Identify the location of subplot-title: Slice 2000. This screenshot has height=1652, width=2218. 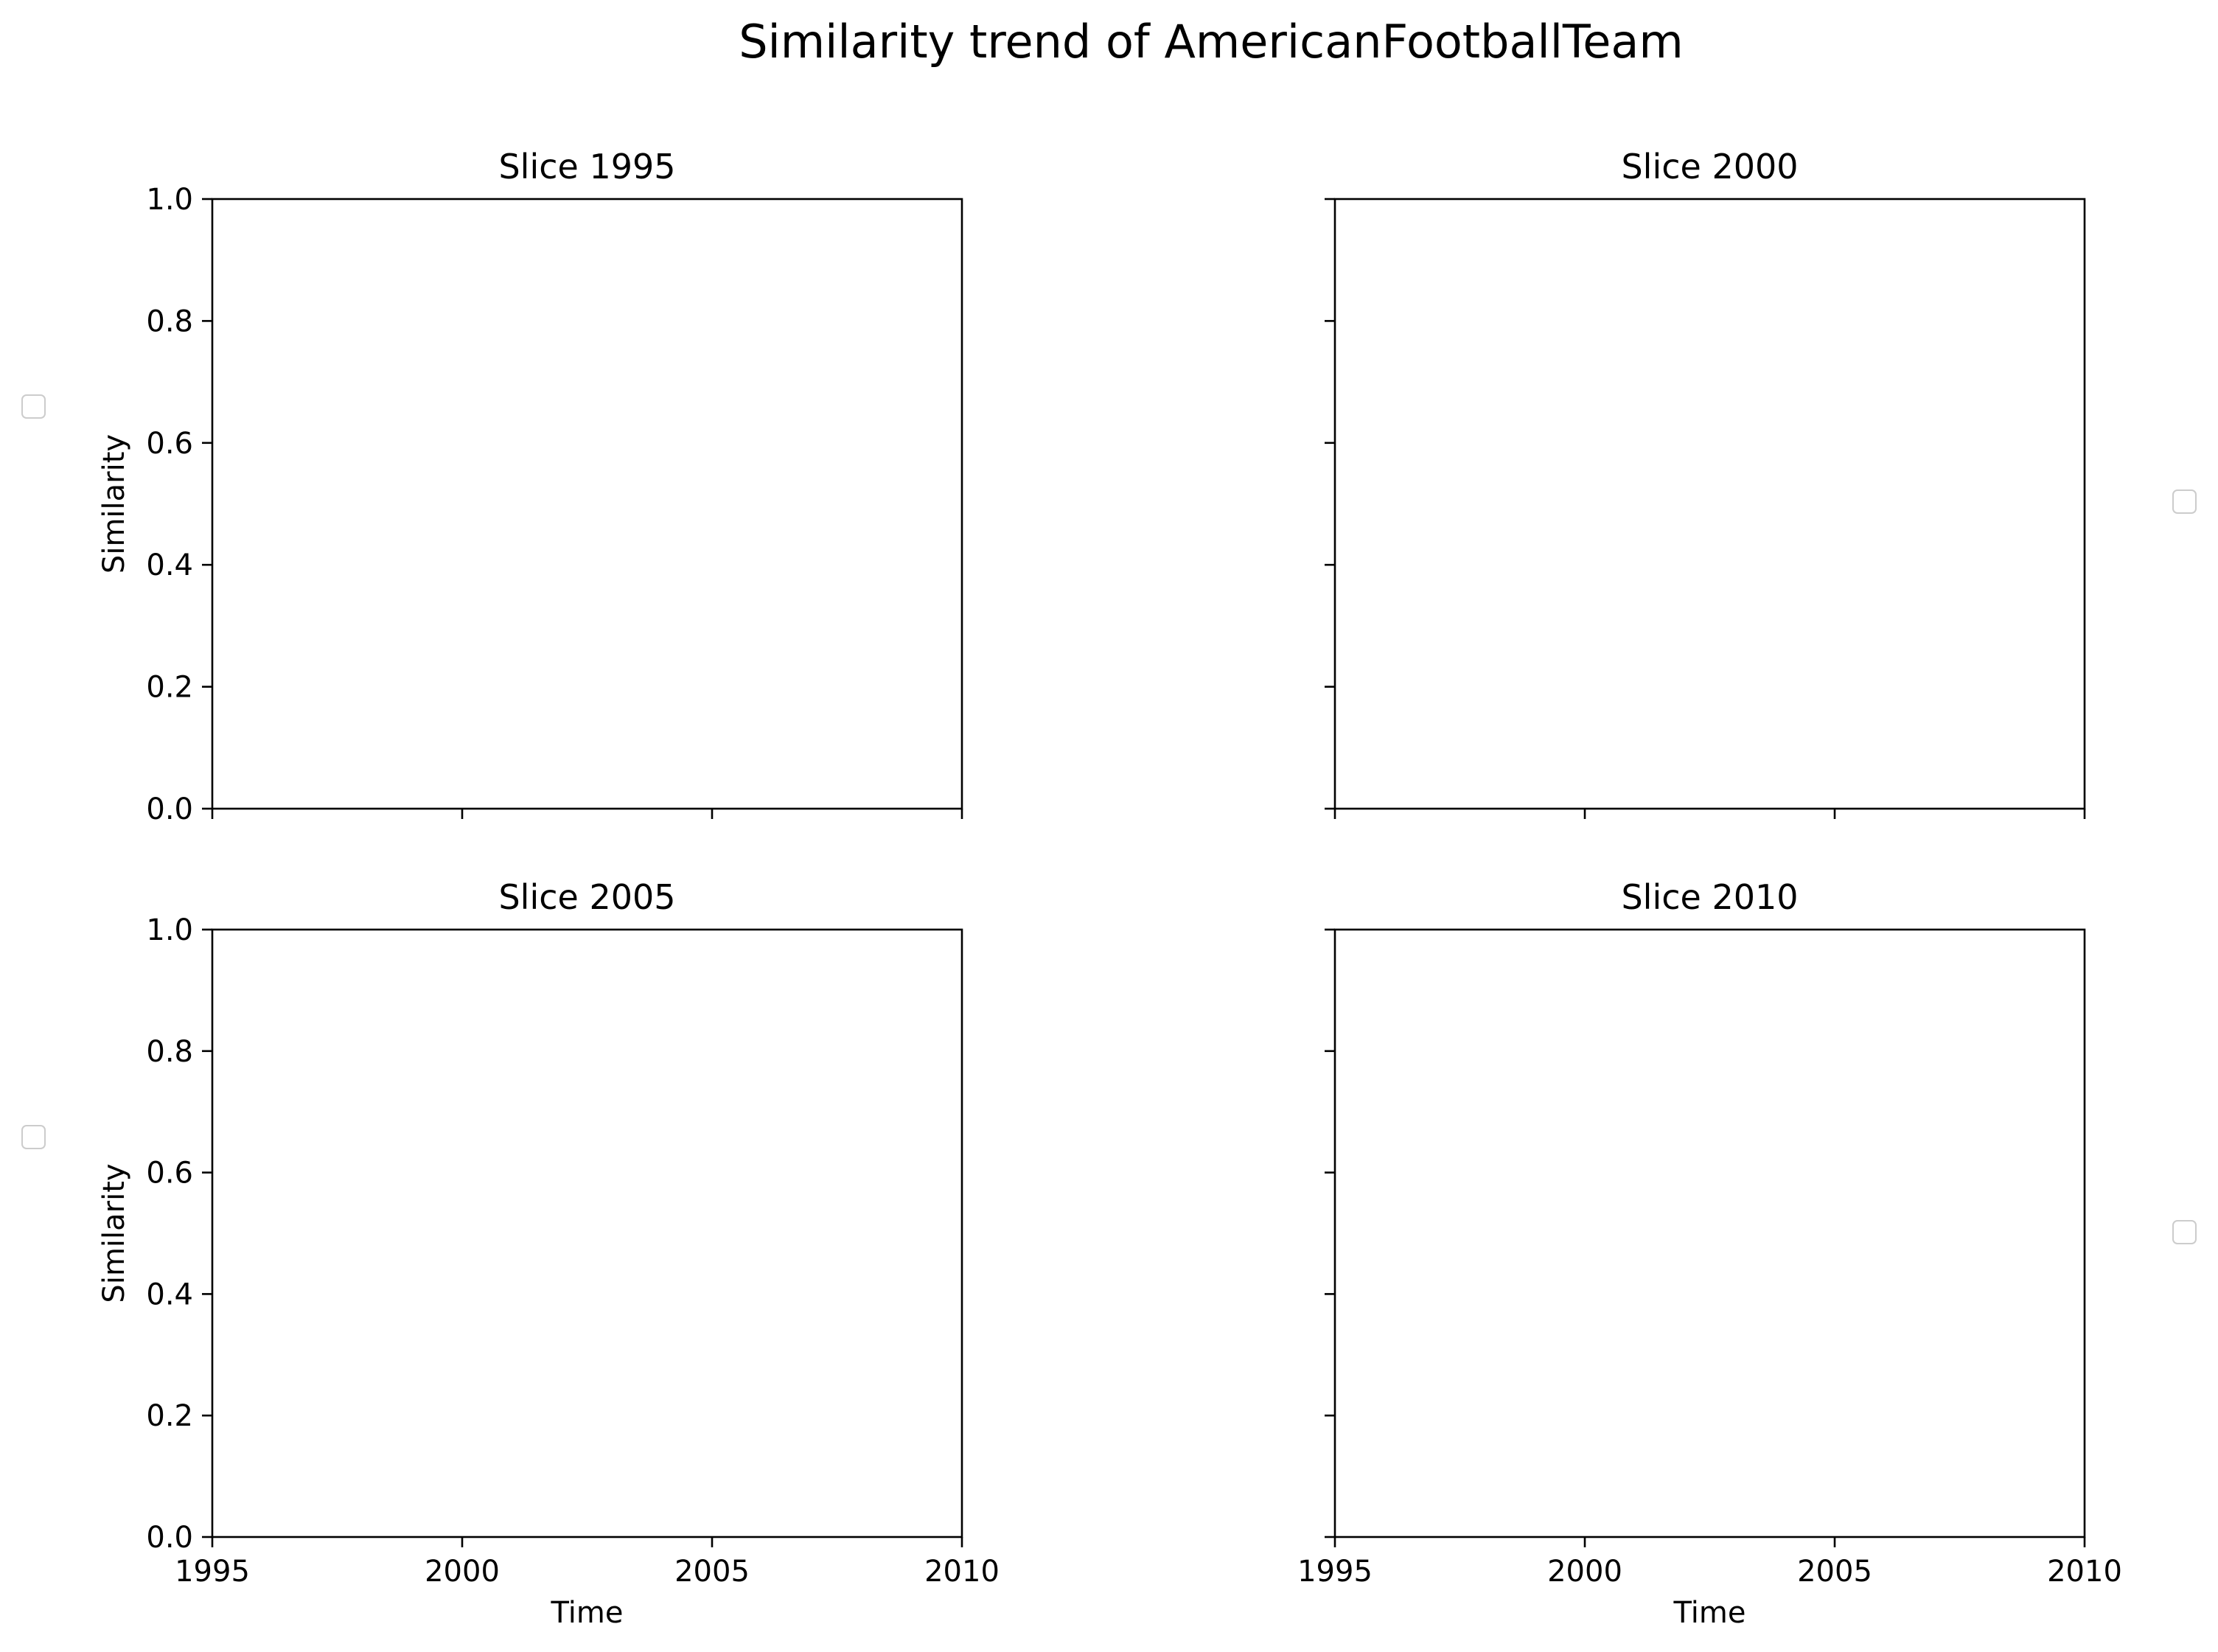
(1709, 167).